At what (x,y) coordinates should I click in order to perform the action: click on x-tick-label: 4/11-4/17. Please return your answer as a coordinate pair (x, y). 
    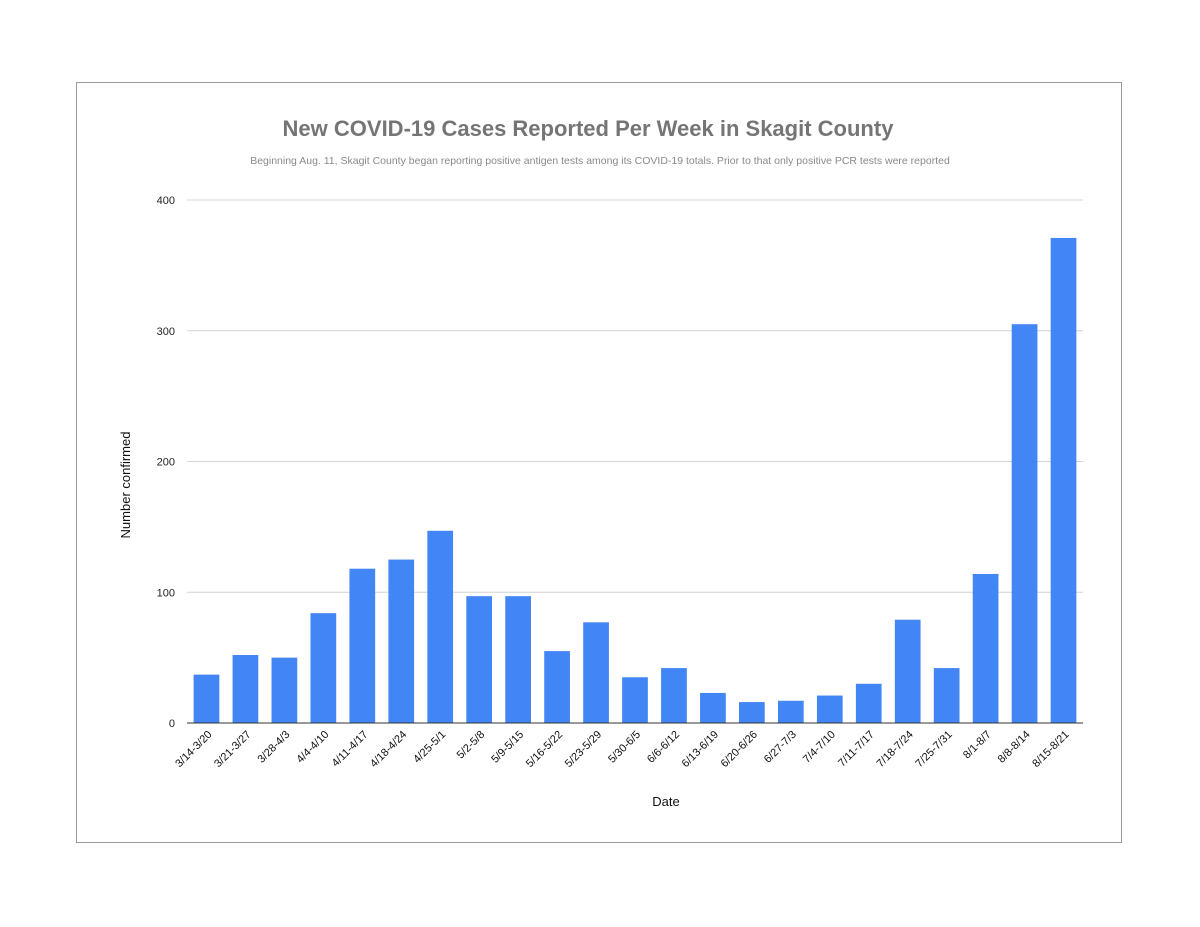
    Looking at the image, I should click on (350, 749).